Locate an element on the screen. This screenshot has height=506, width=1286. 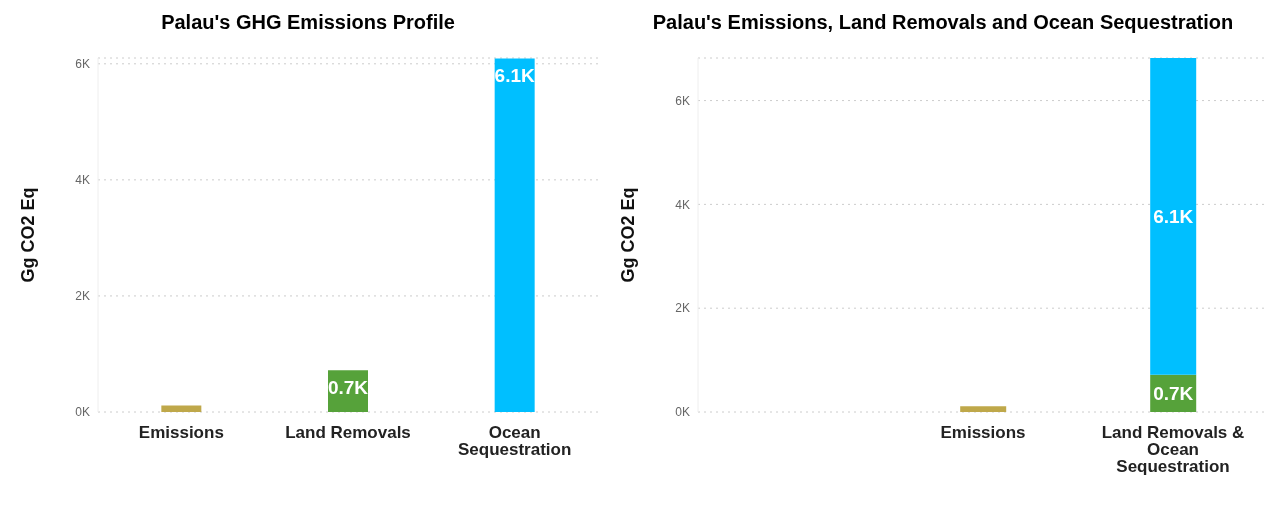
chart-title: Palau's Emissions, Land Removals and Ocean Sequestration is located at coordinates (943, 22).